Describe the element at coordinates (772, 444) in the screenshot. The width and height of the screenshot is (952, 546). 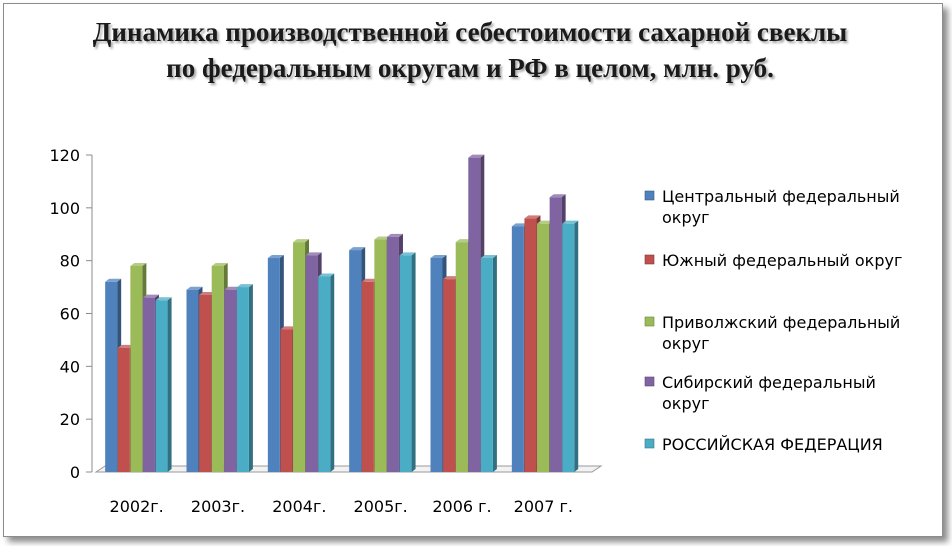
I see `legend-label: РОССИЙСКАЯ ФЕДЕРАЦИЯ` at that location.